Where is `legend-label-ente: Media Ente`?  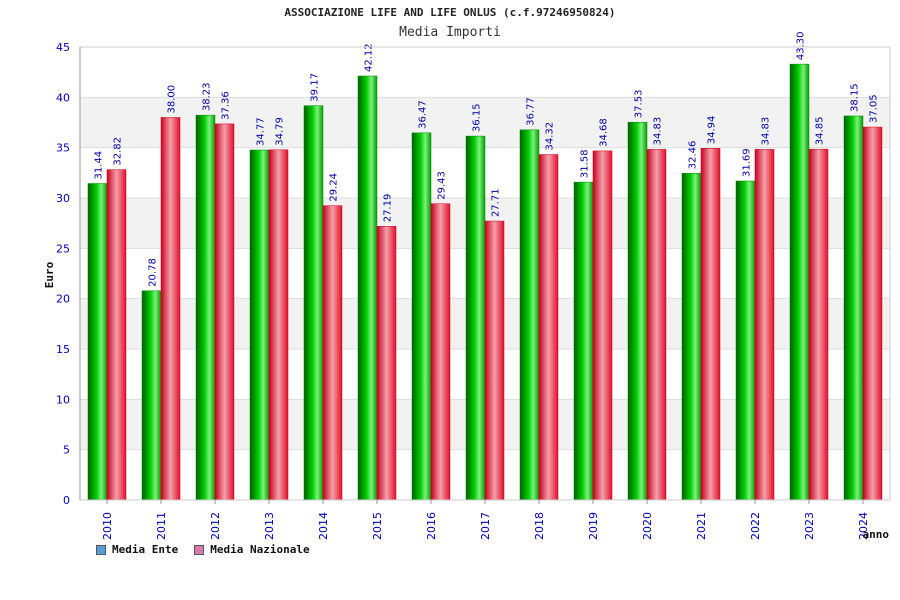 legend-label-ente: Media Ente is located at coordinates (145, 549).